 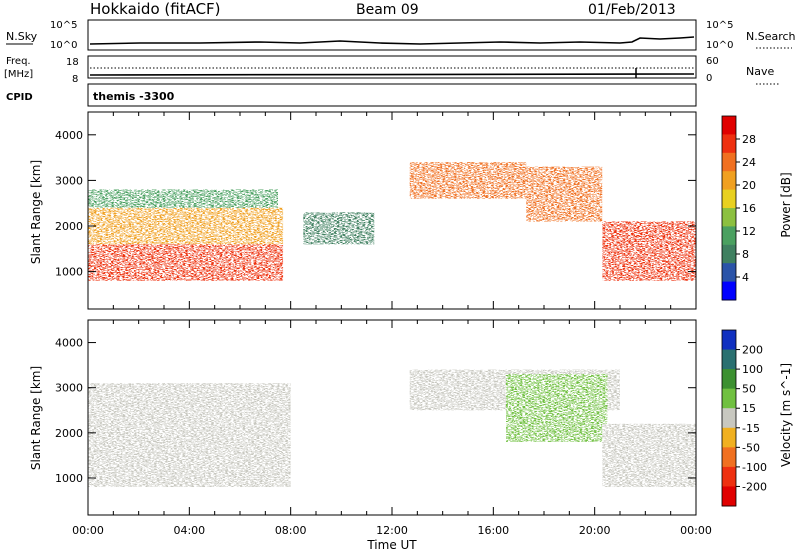 What do you see at coordinates (189, 530) in the screenshot?
I see `x-tick-label: 04:00` at bounding box center [189, 530].